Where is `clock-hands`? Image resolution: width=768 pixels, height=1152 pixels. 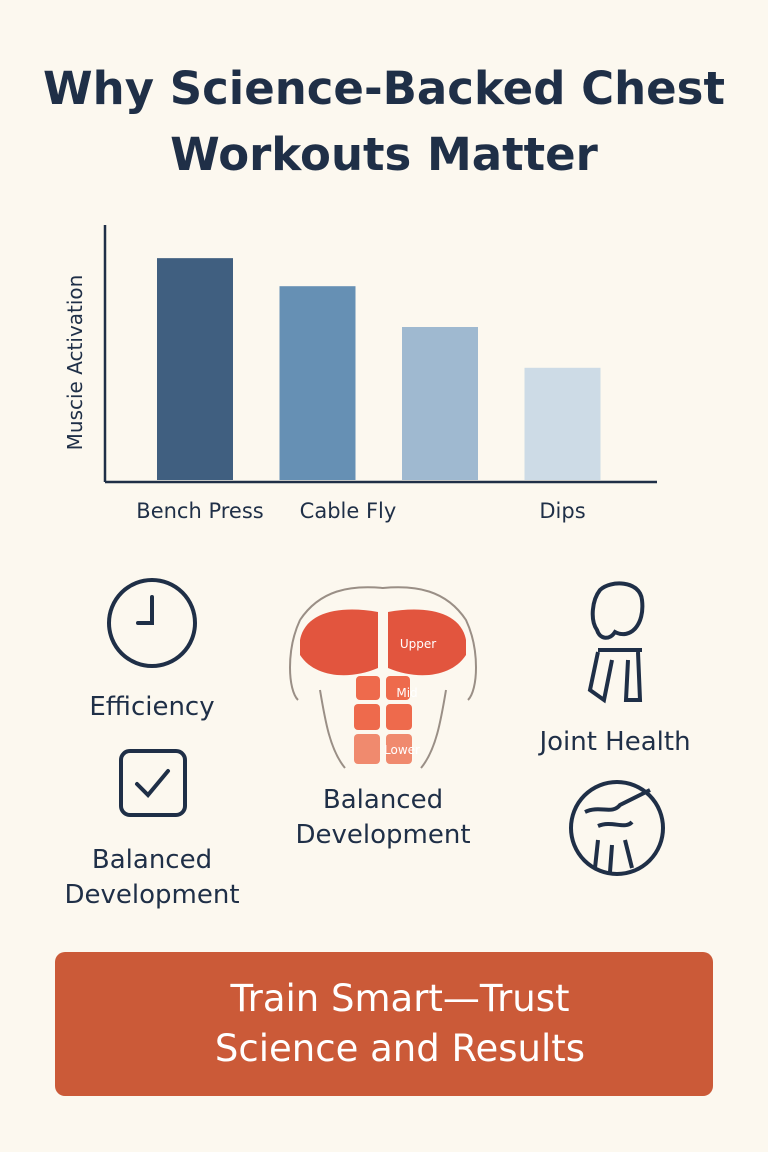
clock-hands is located at coordinates (145, 610).